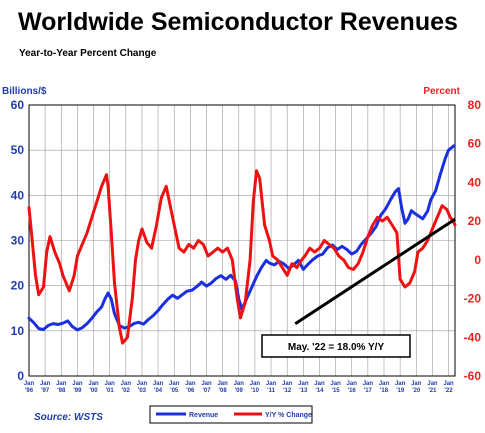 The height and width of the screenshot is (433, 485). Describe the element at coordinates (475, 221) in the screenshot. I see `right-tick-label: 20` at that location.